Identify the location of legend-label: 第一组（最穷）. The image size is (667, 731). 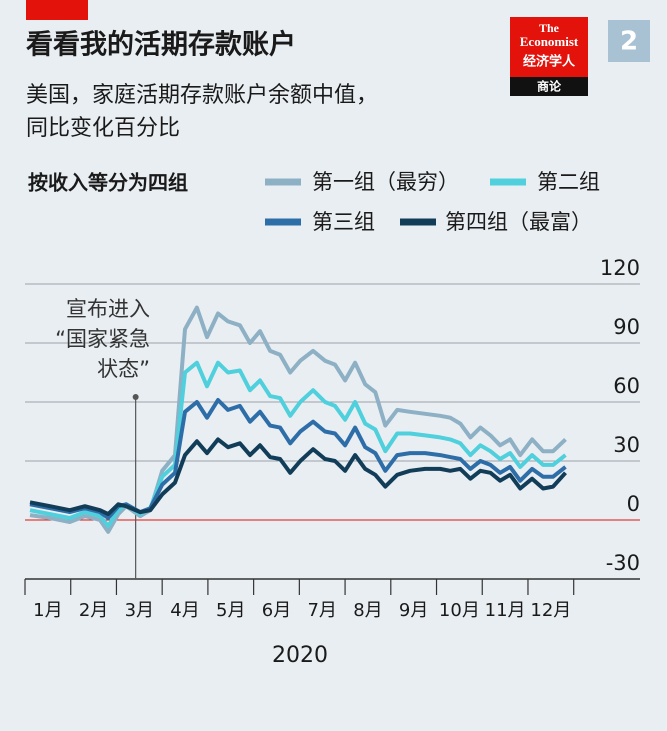
(385, 182).